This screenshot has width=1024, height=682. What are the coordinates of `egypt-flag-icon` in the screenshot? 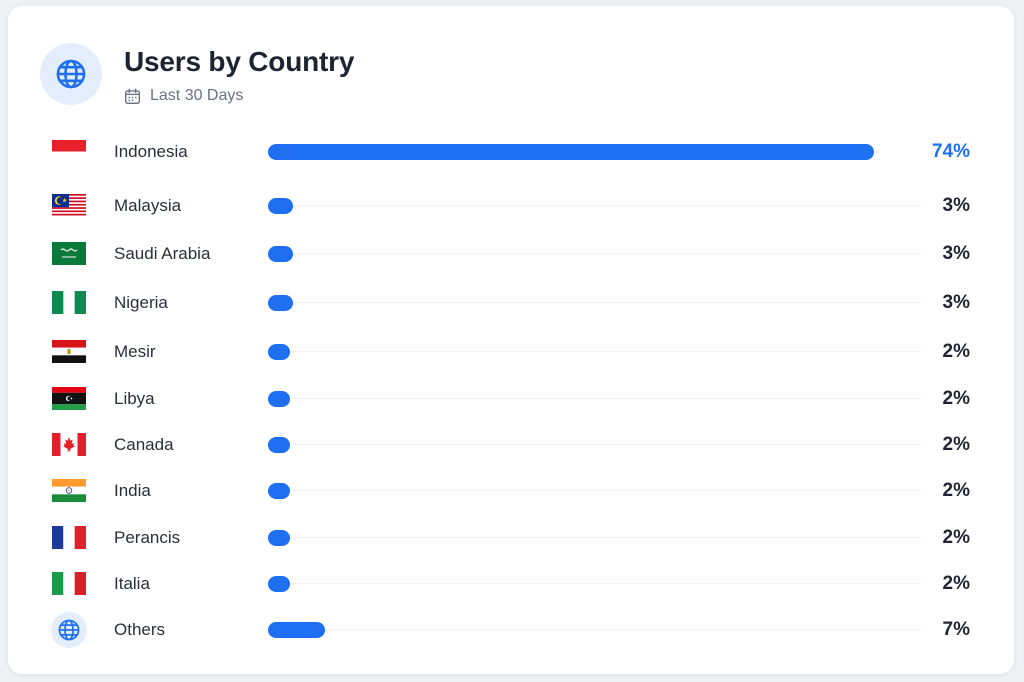 It's located at (69, 351).